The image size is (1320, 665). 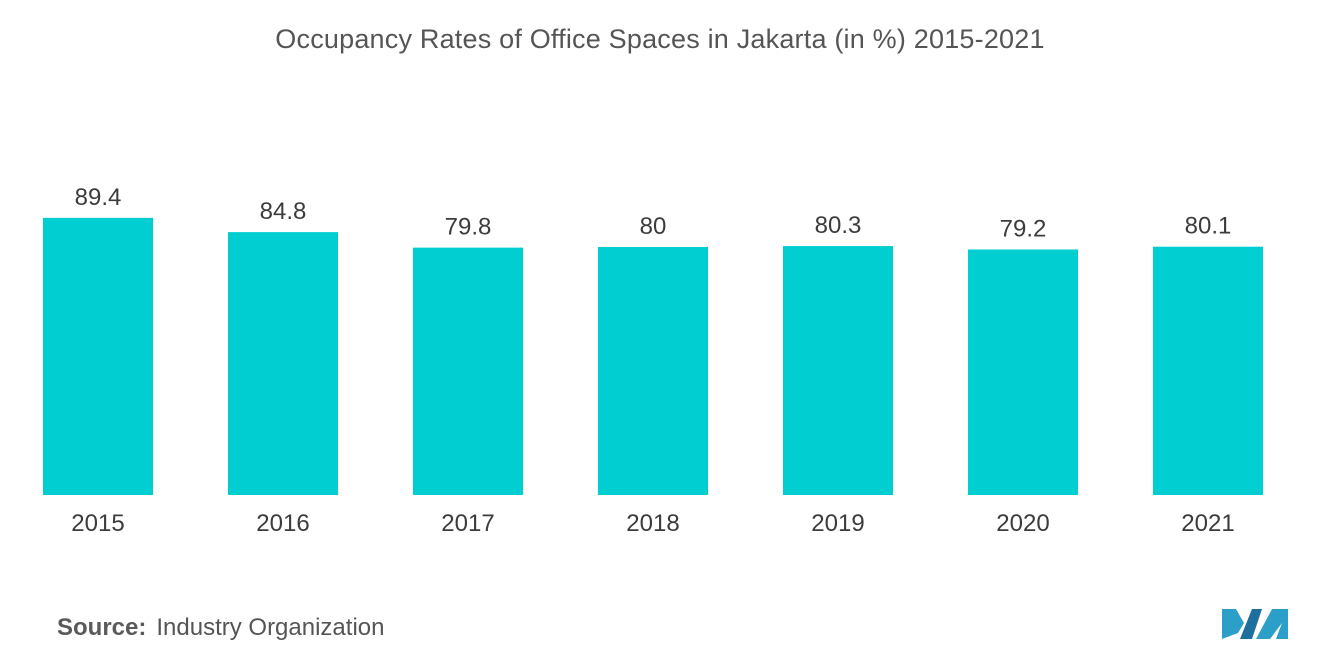 What do you see at coordinates (98, 197) in the screenshot?
I see `bar-value-label-2015: 89.4` at bounding box center [98, 197].